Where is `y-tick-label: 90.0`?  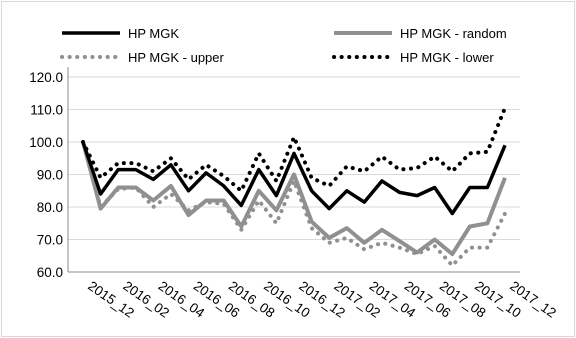 y-tick-label: 90.0 is located at coordinates (50, 175).